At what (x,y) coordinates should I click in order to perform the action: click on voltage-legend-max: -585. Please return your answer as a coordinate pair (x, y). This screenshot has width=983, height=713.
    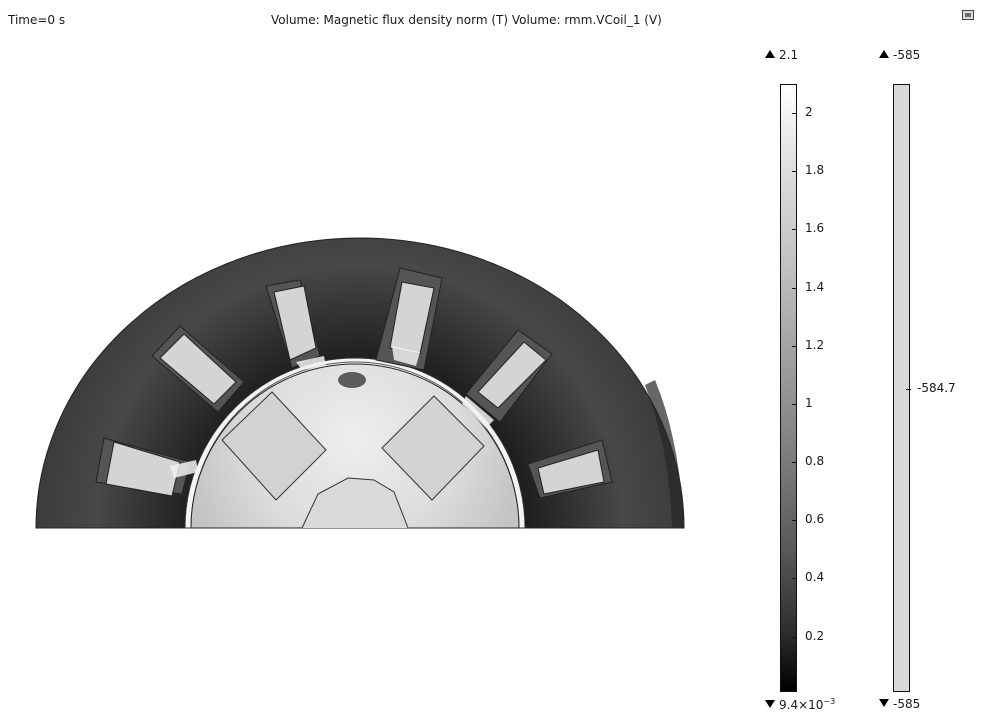
    Looking at the image, I should click on (899, 55).